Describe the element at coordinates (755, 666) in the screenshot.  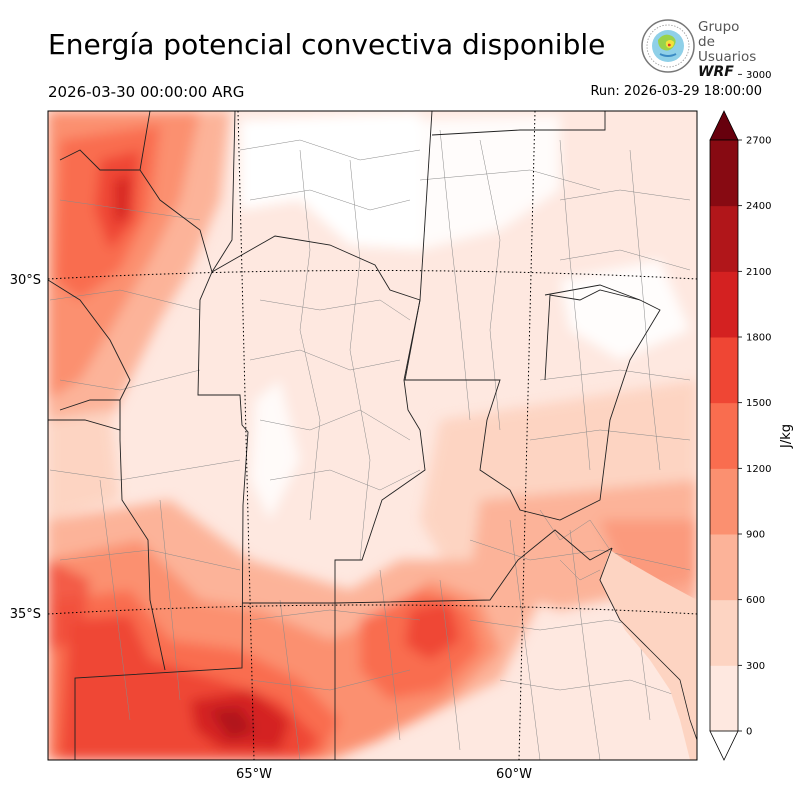
I see `colorbar-tick-label: 300` at that location.